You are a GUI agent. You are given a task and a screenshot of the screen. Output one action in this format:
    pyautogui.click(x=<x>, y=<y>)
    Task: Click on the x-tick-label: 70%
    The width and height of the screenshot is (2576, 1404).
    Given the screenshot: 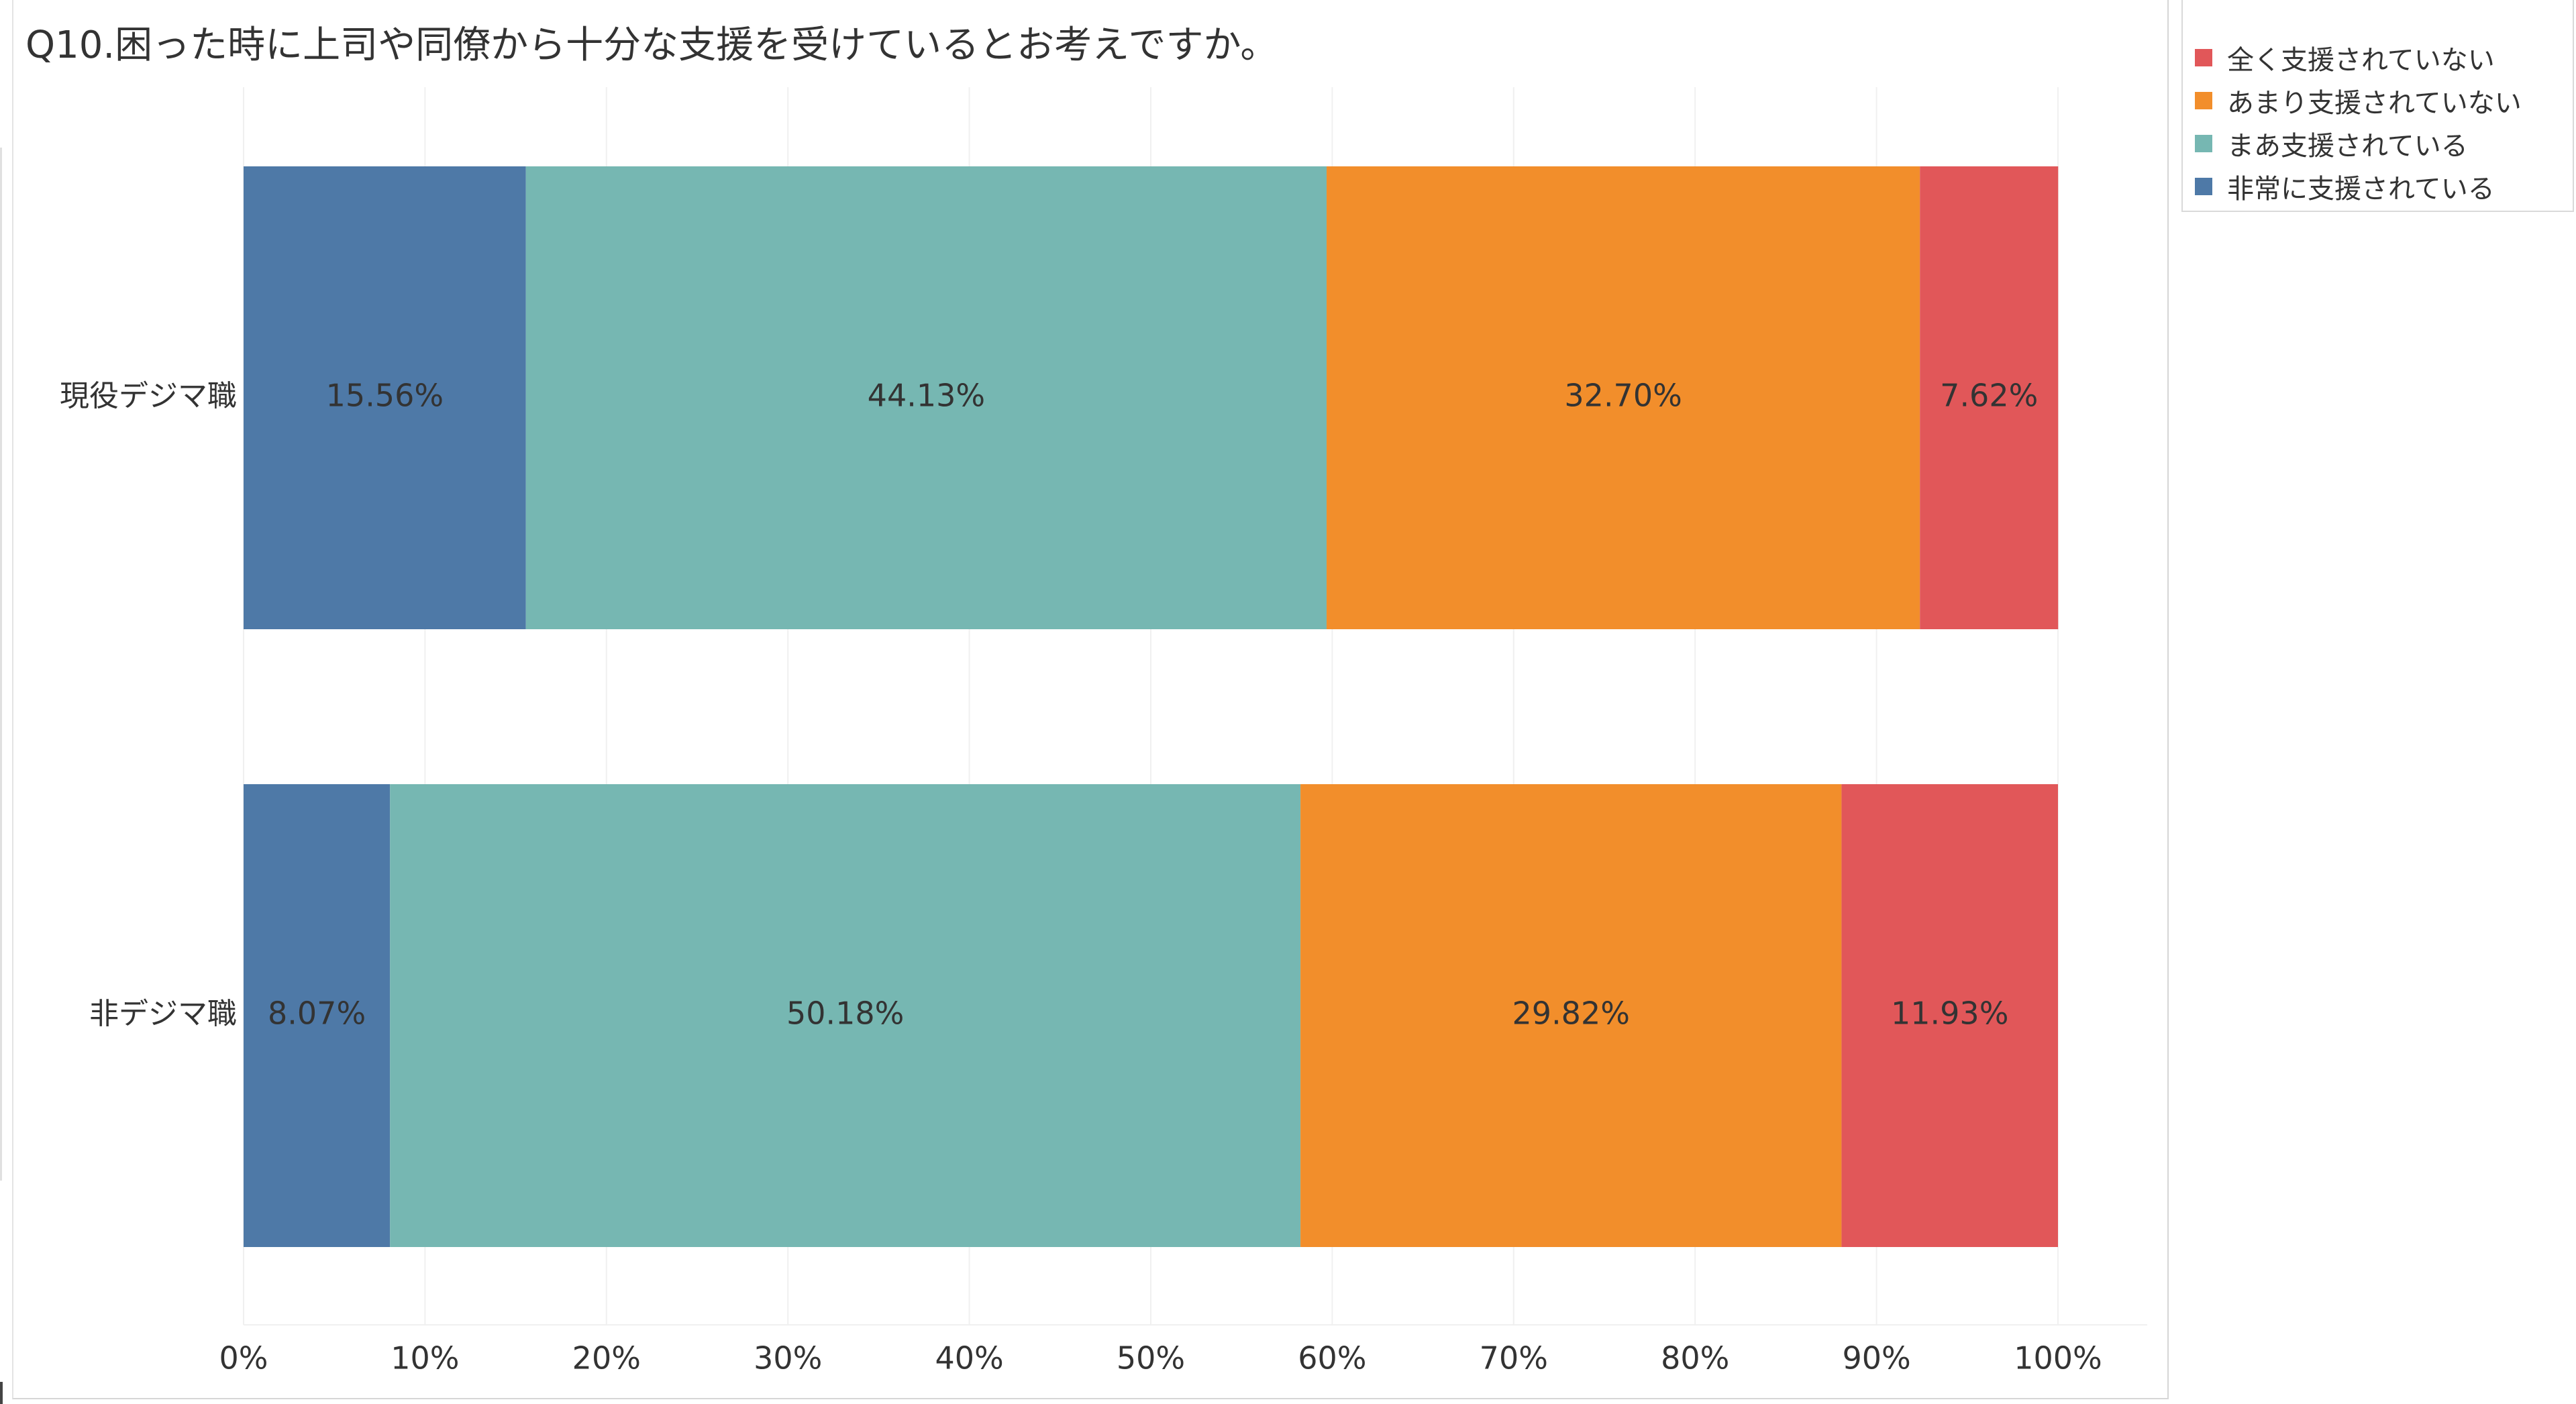 What is the action you would take?
    pyautogui.click(x=1514, y=1358)
    